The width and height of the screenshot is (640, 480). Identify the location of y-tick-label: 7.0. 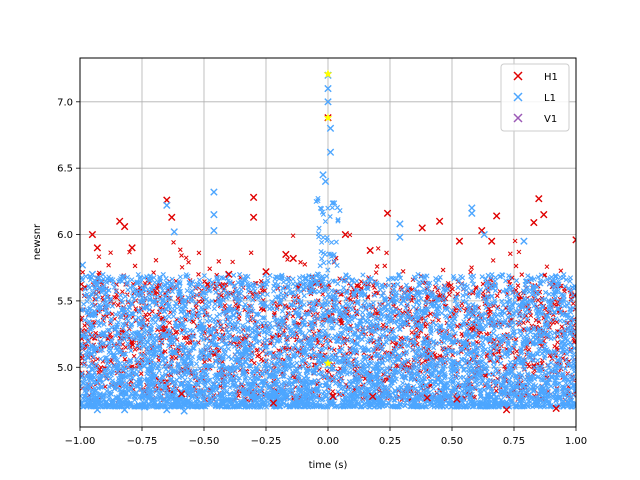
(65, 102).